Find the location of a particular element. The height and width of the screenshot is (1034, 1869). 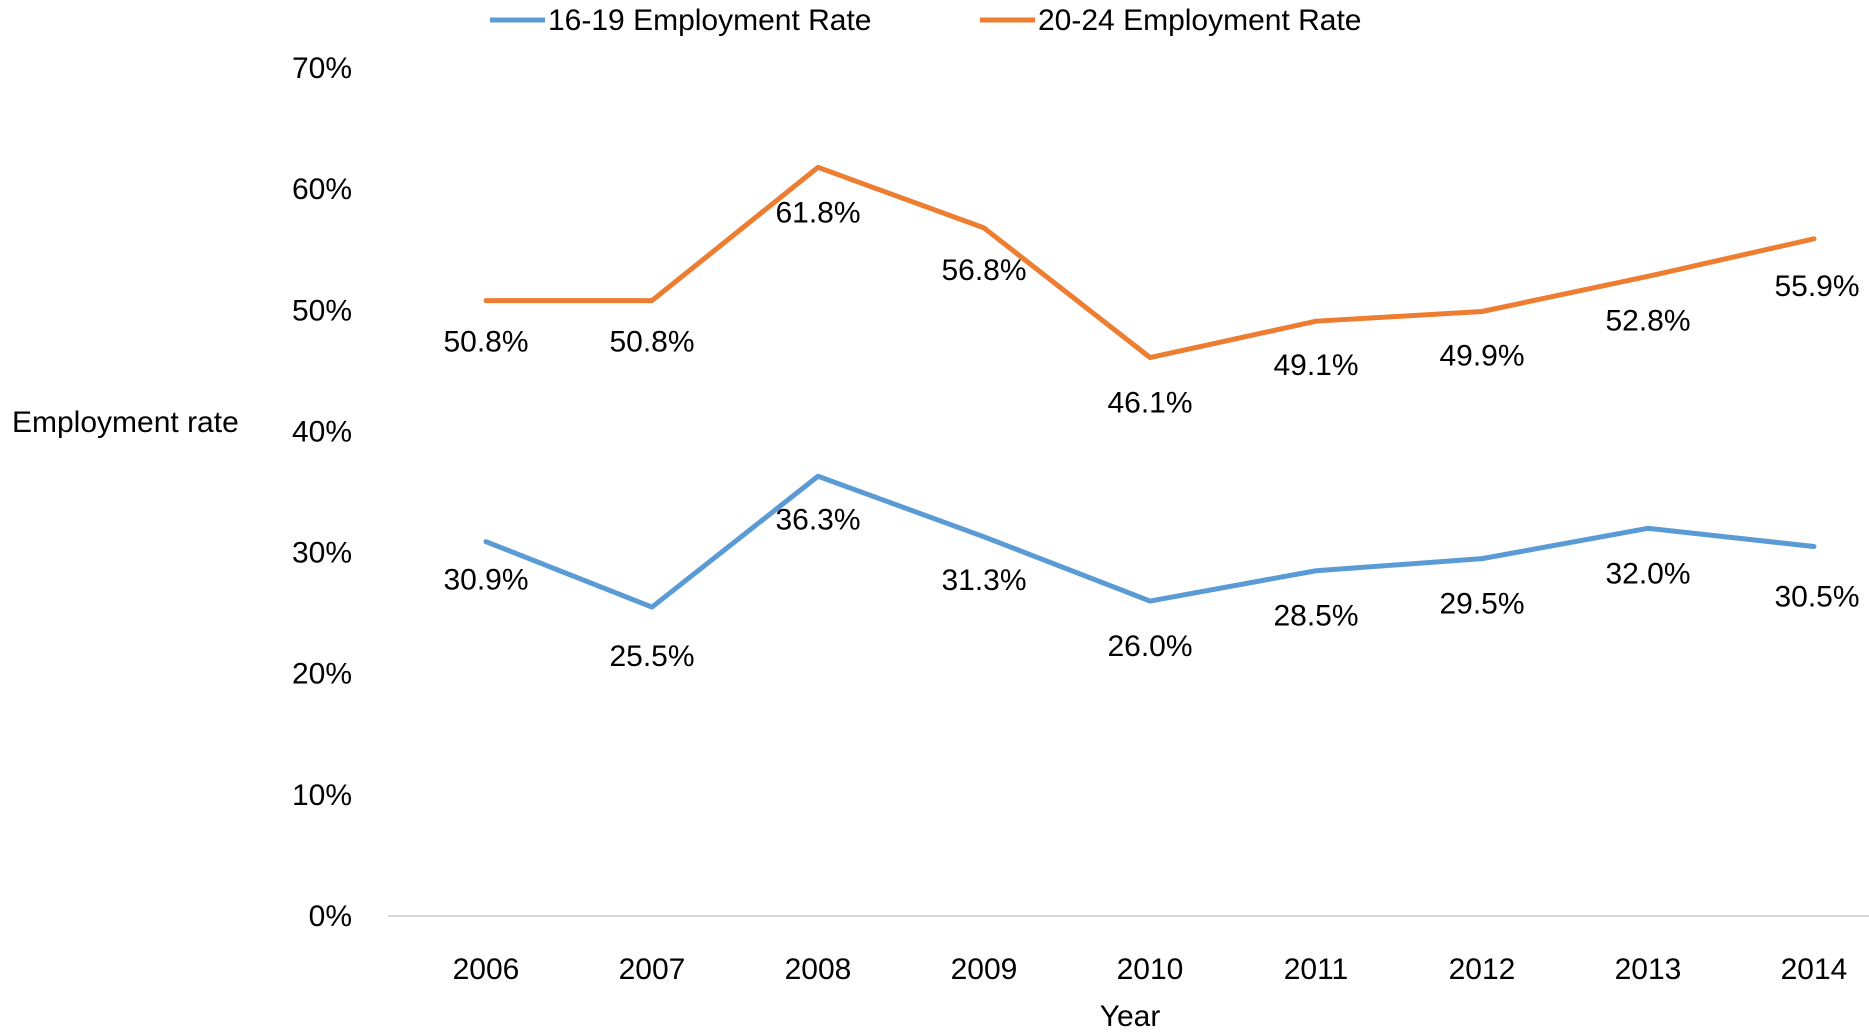

legend-label: 16-19 Employment Rate is located at coordinates (710, 20).